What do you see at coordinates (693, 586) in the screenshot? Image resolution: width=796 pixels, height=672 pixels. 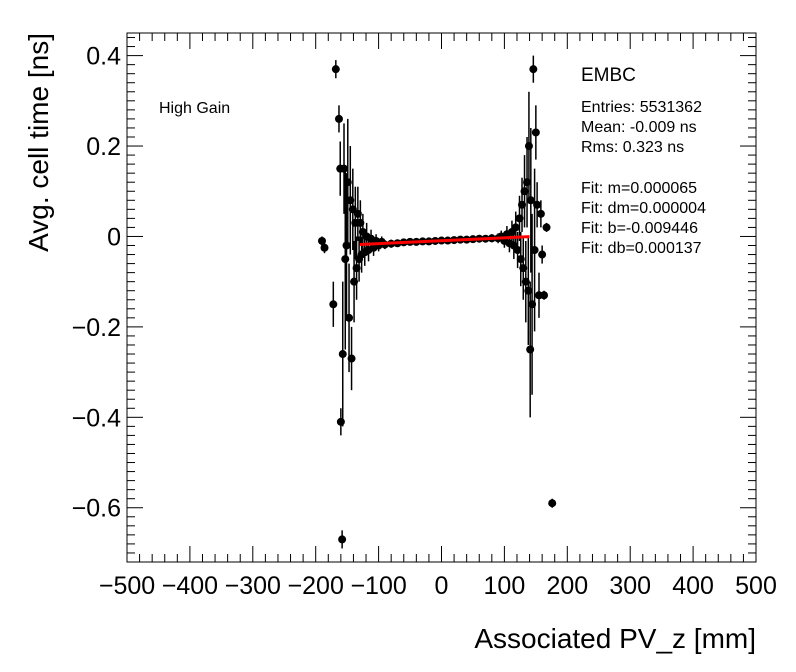 I see `x-tick-label: 400` at bounding box center [693, 586].